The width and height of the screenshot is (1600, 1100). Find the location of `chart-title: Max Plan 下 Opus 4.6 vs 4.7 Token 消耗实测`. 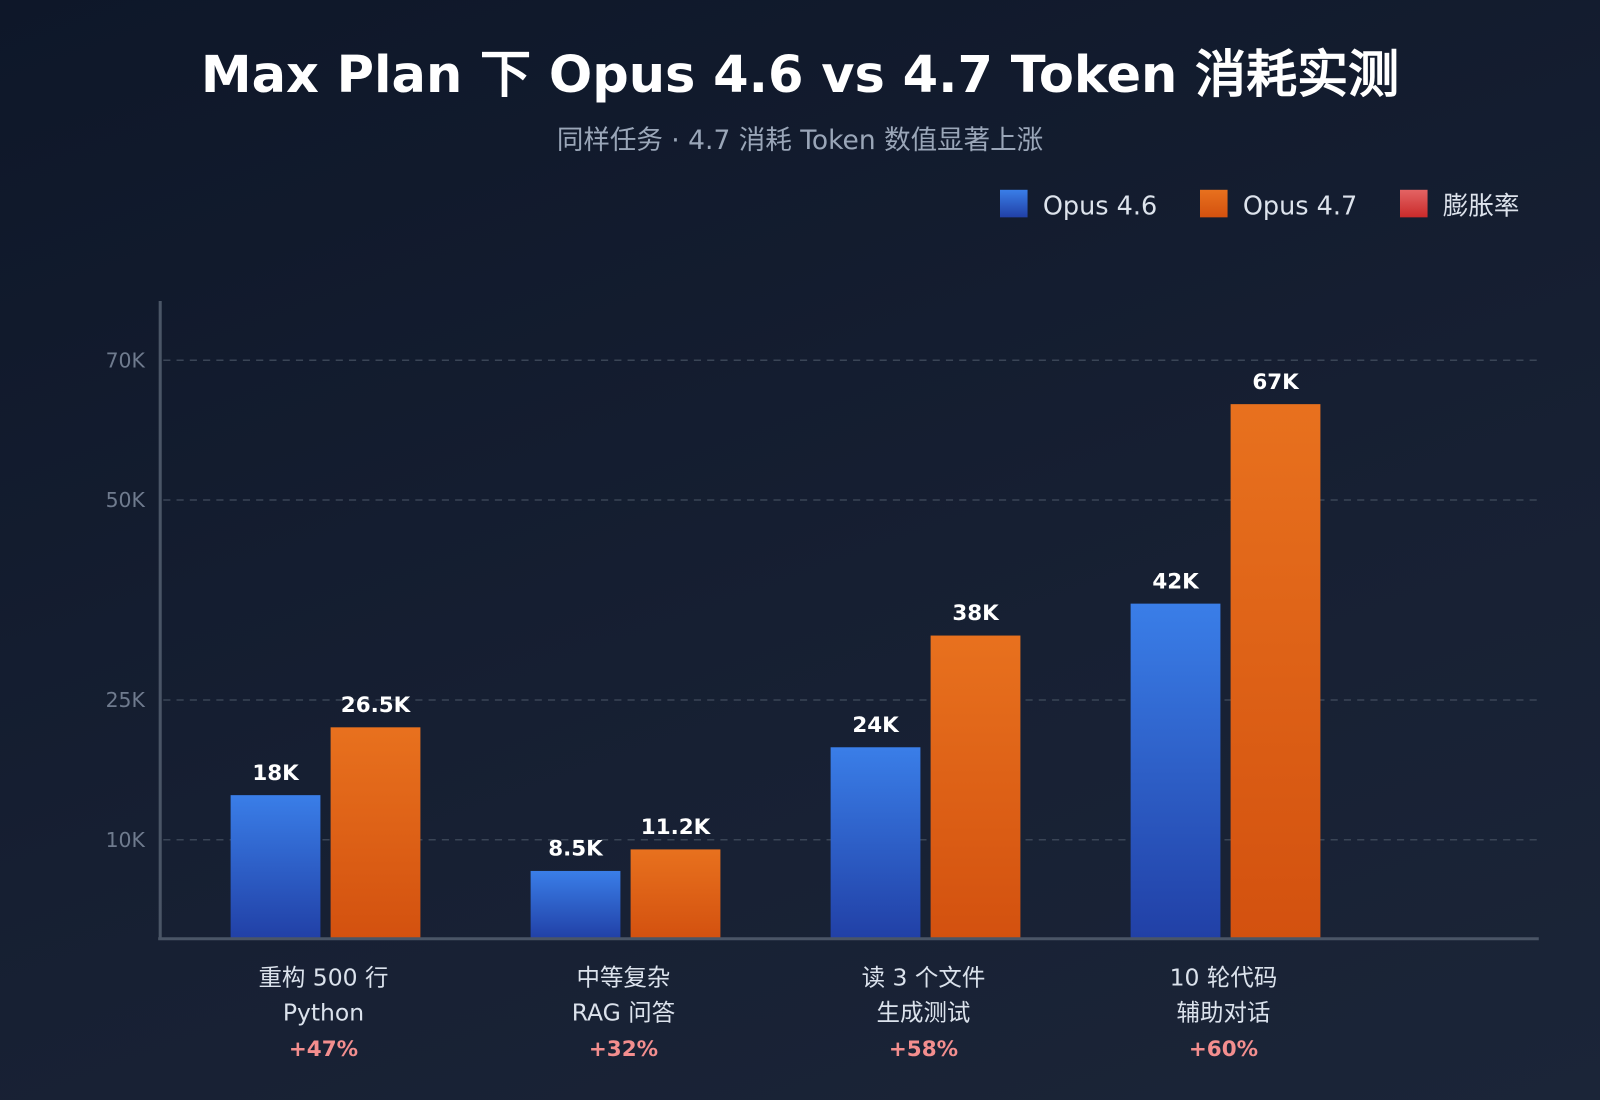

chart-title: Max Plan 下 Opus 4.6 vs 4.7 Token 消耗实测 is located at coordinates (800, 75).